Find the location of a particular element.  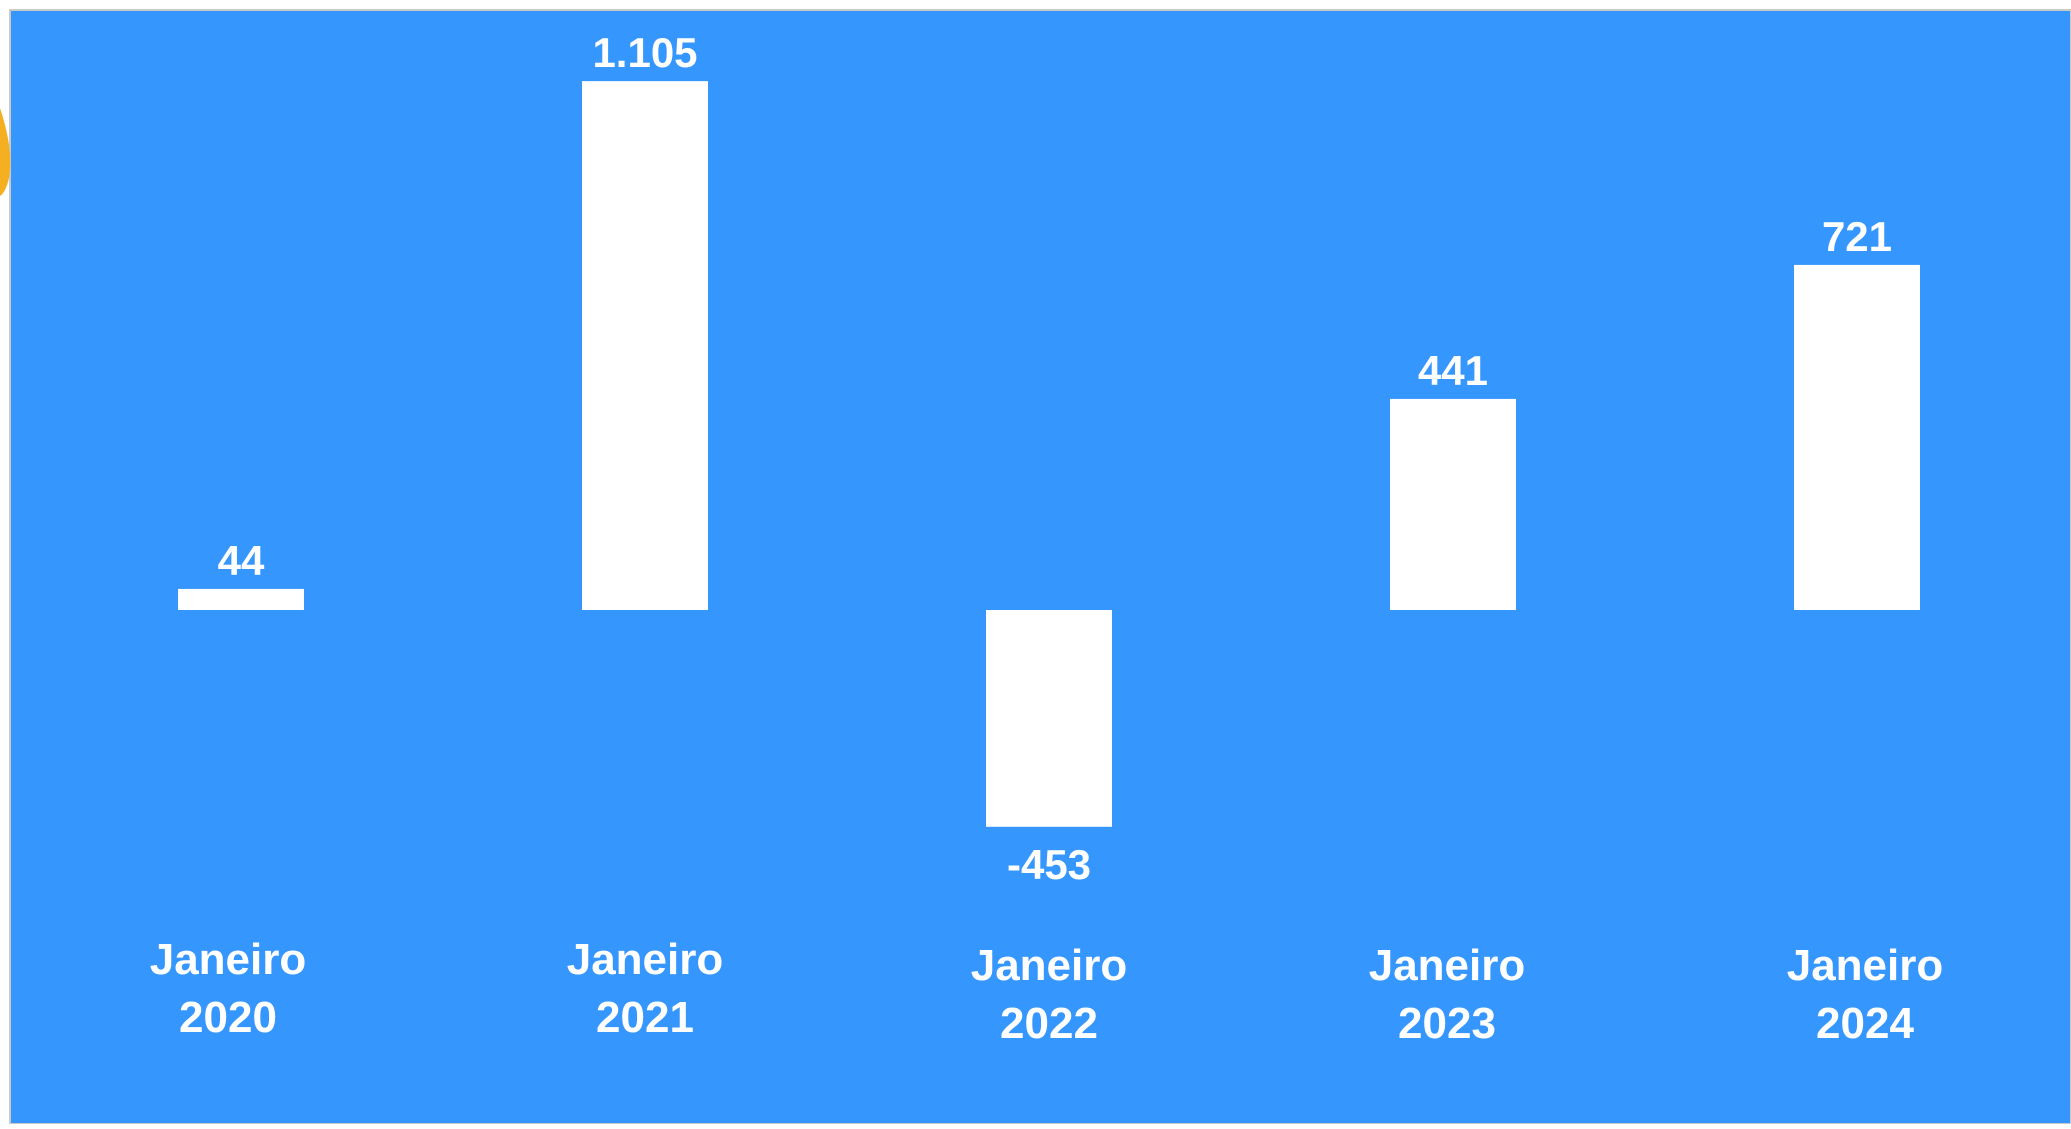

category-month-label-2020: Janeiro is located at coordinates (228, 959).